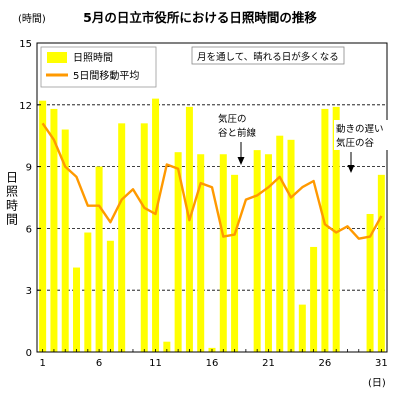  I want to click on annotation-line-2: 気圧の谷, so click(355, 143).